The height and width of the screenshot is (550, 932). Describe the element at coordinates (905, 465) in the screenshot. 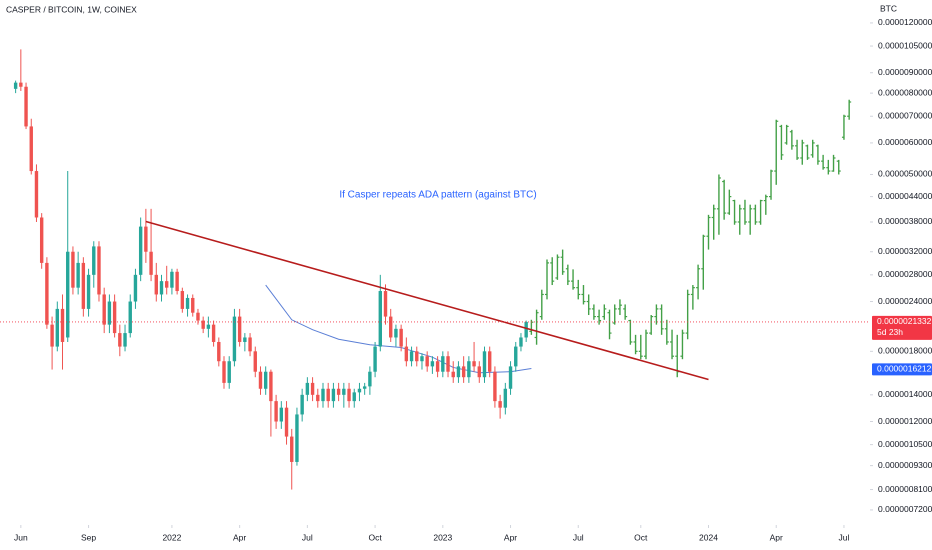

I see `y-tick-label: 0.0000009300` at that location.